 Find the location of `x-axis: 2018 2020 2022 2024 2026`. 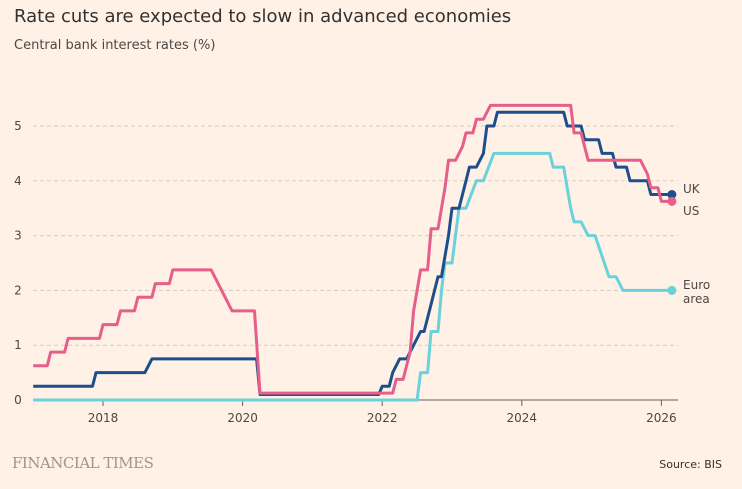

x-axis: 2018 2020 2022 2024 2026 is located at coordinates (355, 412).